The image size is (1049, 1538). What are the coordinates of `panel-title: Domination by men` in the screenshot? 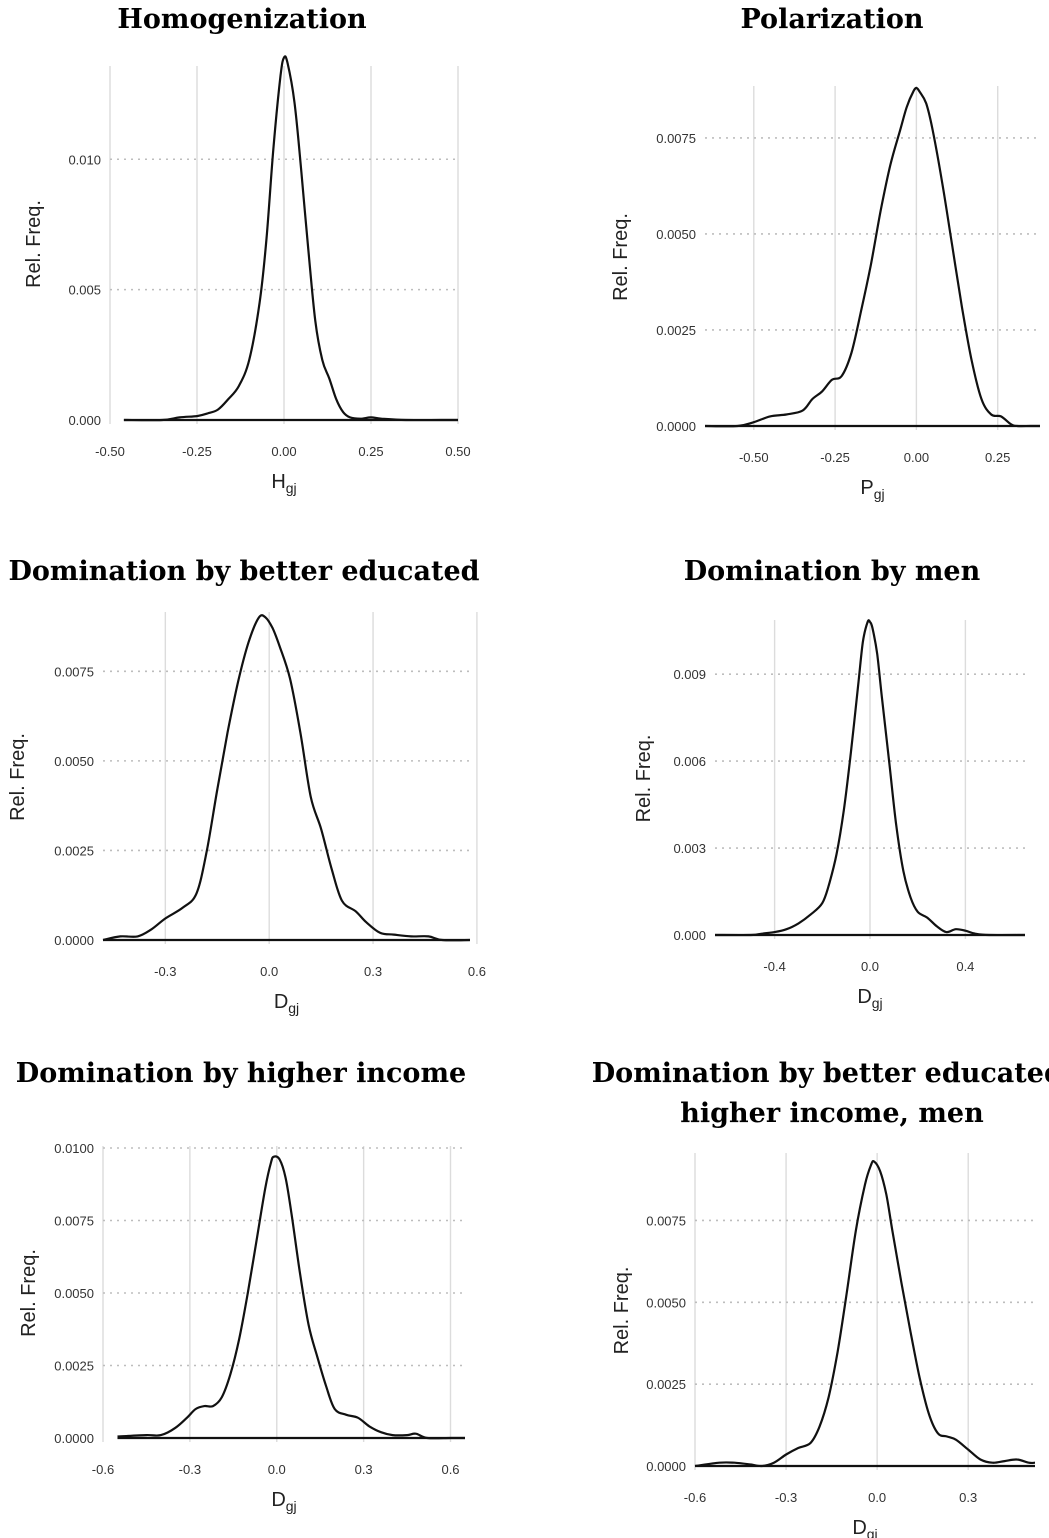 It's located at (832, 571).